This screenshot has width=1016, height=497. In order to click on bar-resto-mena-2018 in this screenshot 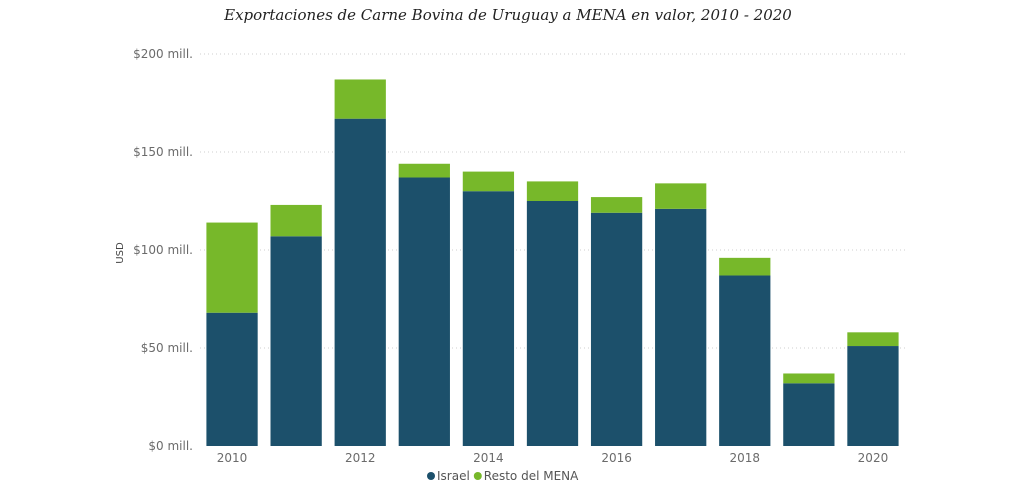, I will do `click(745, 266)`.